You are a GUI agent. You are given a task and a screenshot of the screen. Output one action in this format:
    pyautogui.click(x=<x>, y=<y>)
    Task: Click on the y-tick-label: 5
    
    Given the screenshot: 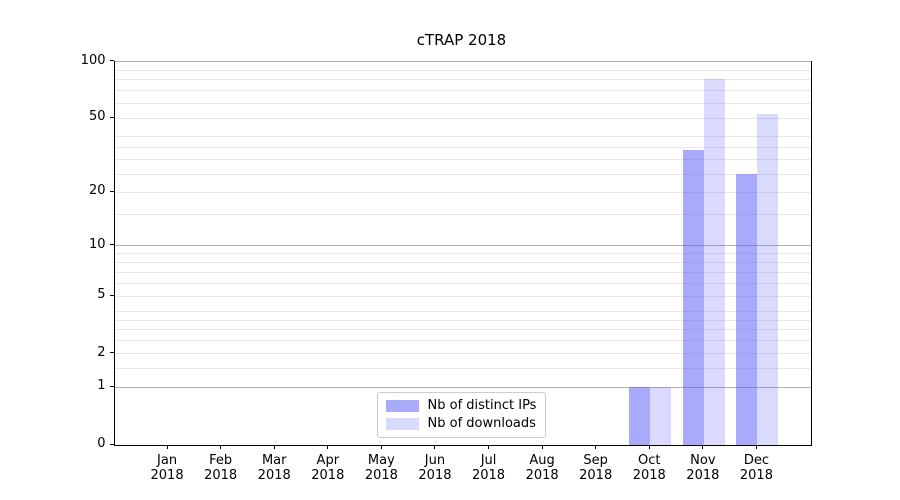 What is the action you would take?
    pyautogui.click(x=101, y=295)
    